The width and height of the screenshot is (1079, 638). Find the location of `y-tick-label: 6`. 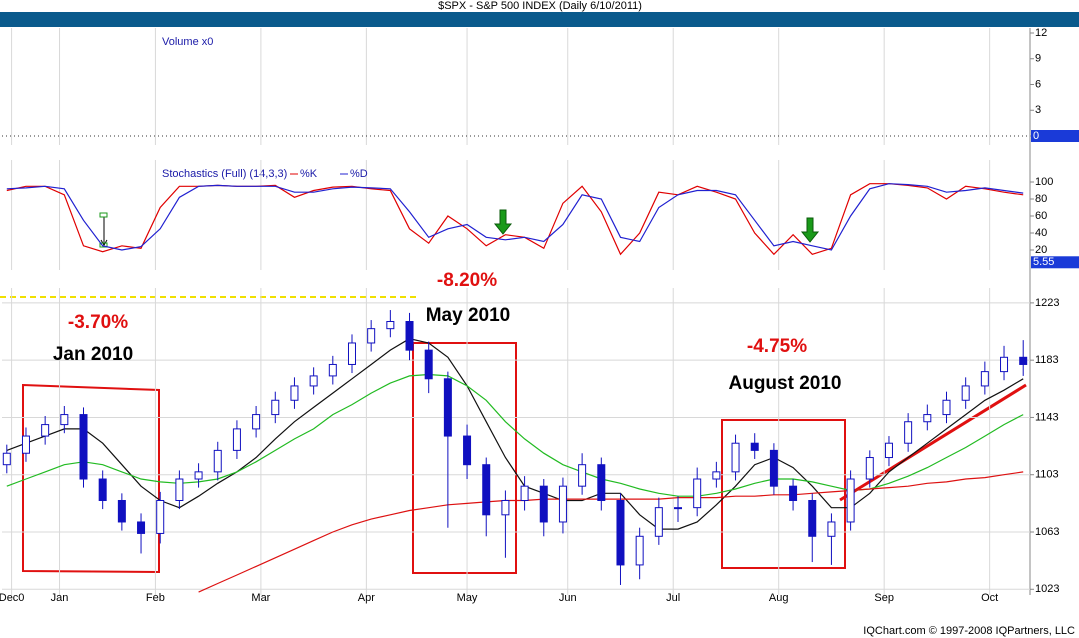

y-tick-label: 6 is located at coordinates (1038, 84).